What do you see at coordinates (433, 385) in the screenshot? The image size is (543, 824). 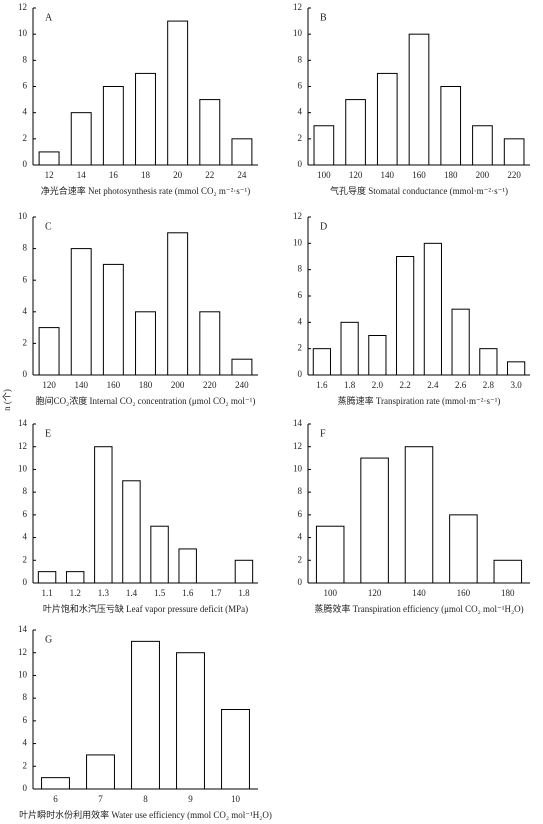 I see `x-tick-label: 2.4` at bounding box center [433, 385].